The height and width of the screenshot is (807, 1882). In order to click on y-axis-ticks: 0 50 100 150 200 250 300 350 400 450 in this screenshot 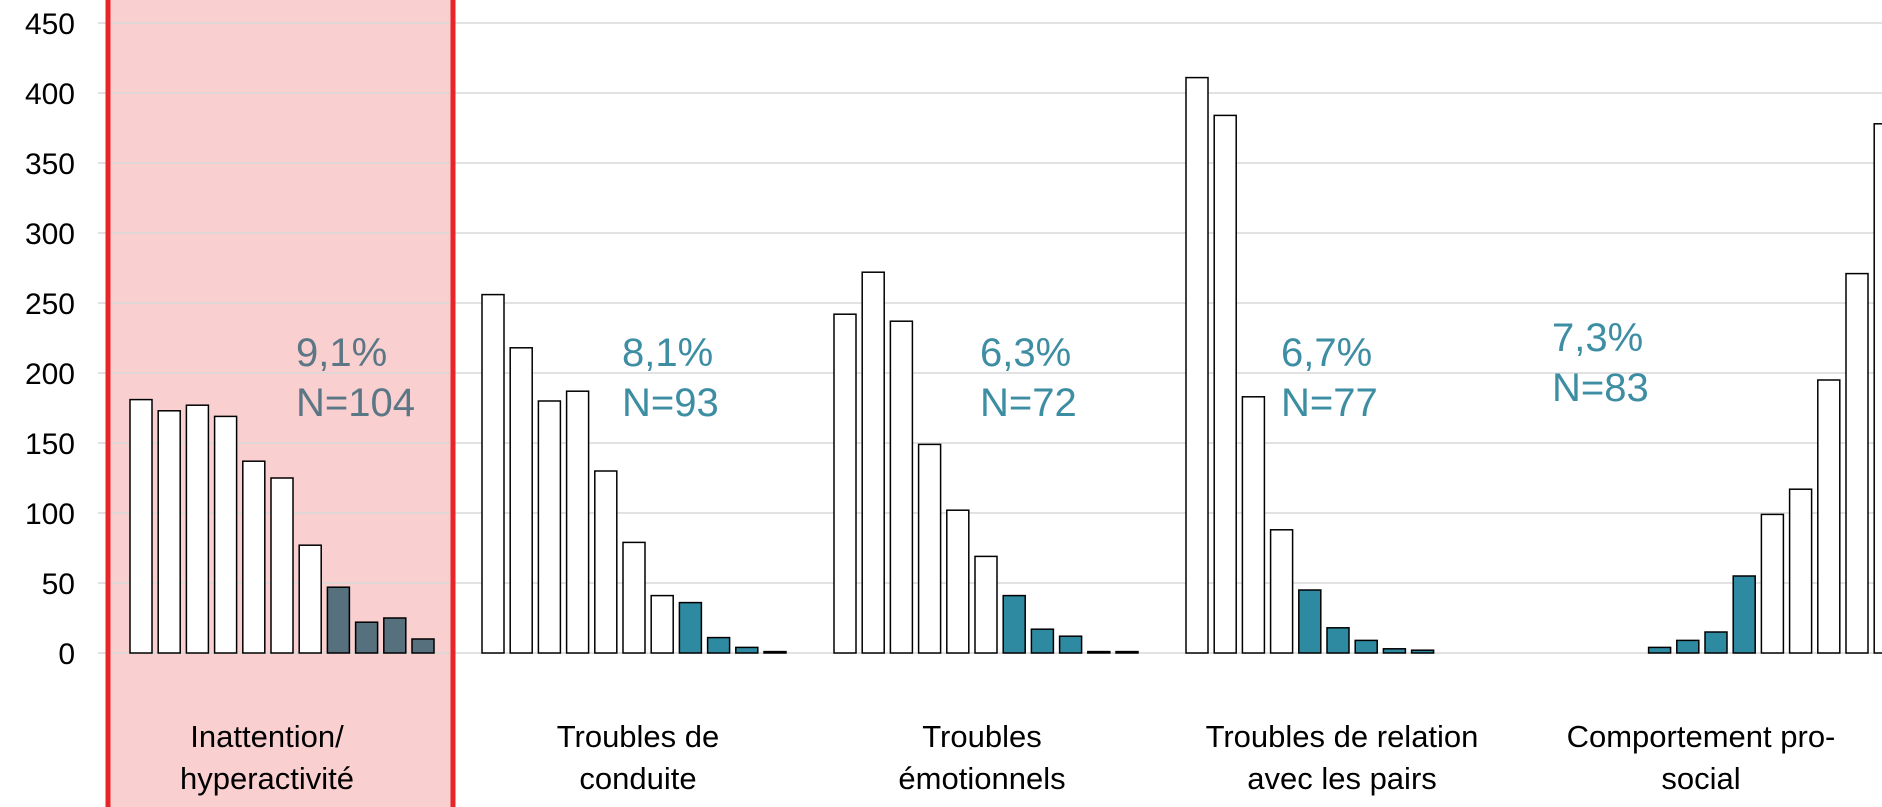, I will do `click(50, 339)`.